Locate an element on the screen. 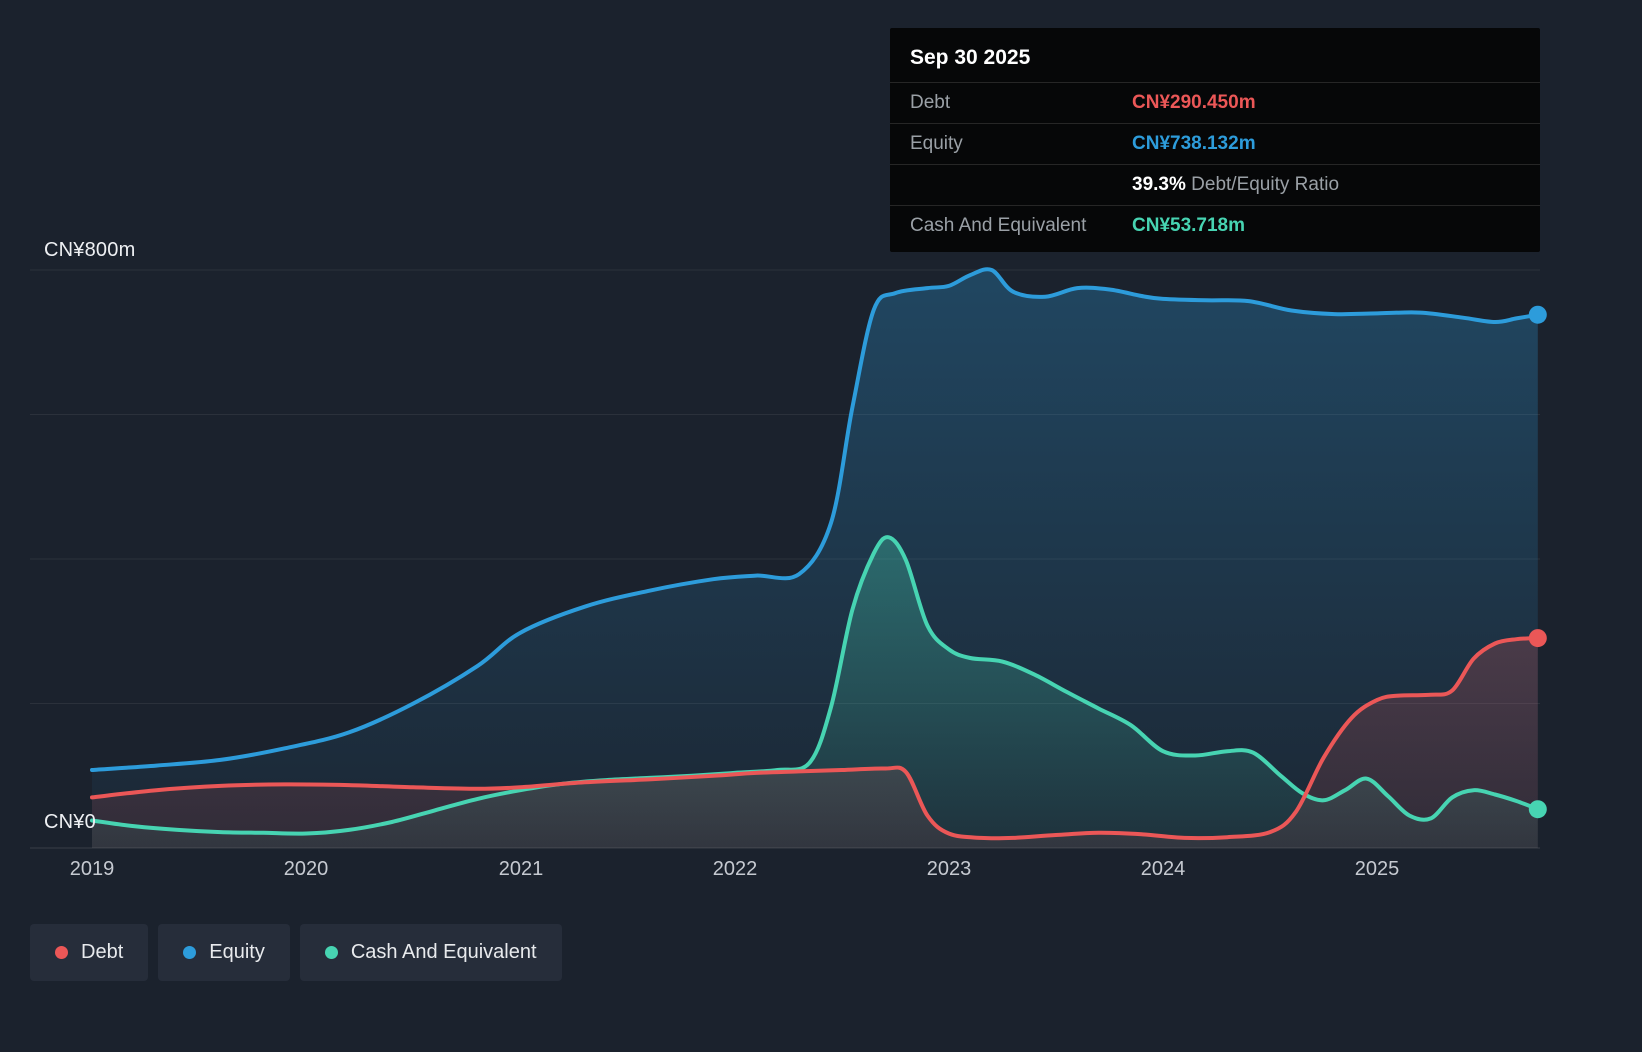 This screenshot has width=1642, height=1052. y-axis-label-0: CN¥0 is located at coordinates (70, 822).